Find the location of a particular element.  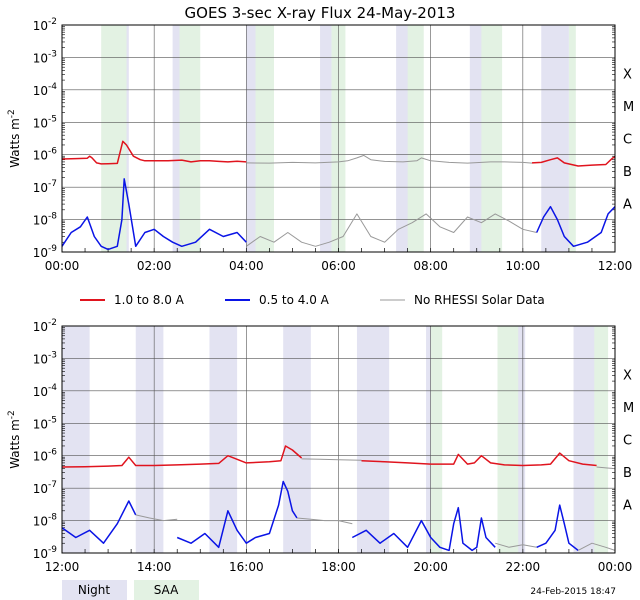

x-tick-label: 16:00 is located at coordinates (246, 567).